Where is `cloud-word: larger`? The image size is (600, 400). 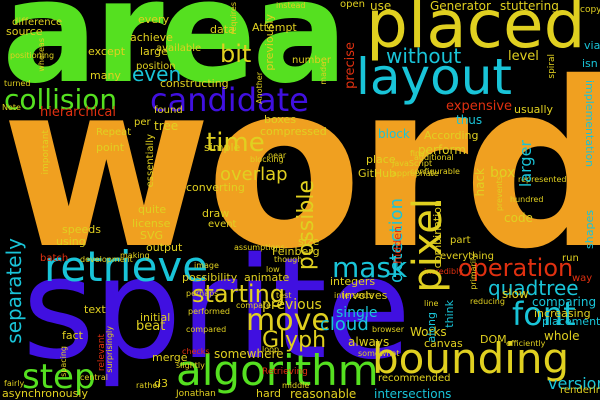 cloud-word: larger is located at coordinates (525, 164).